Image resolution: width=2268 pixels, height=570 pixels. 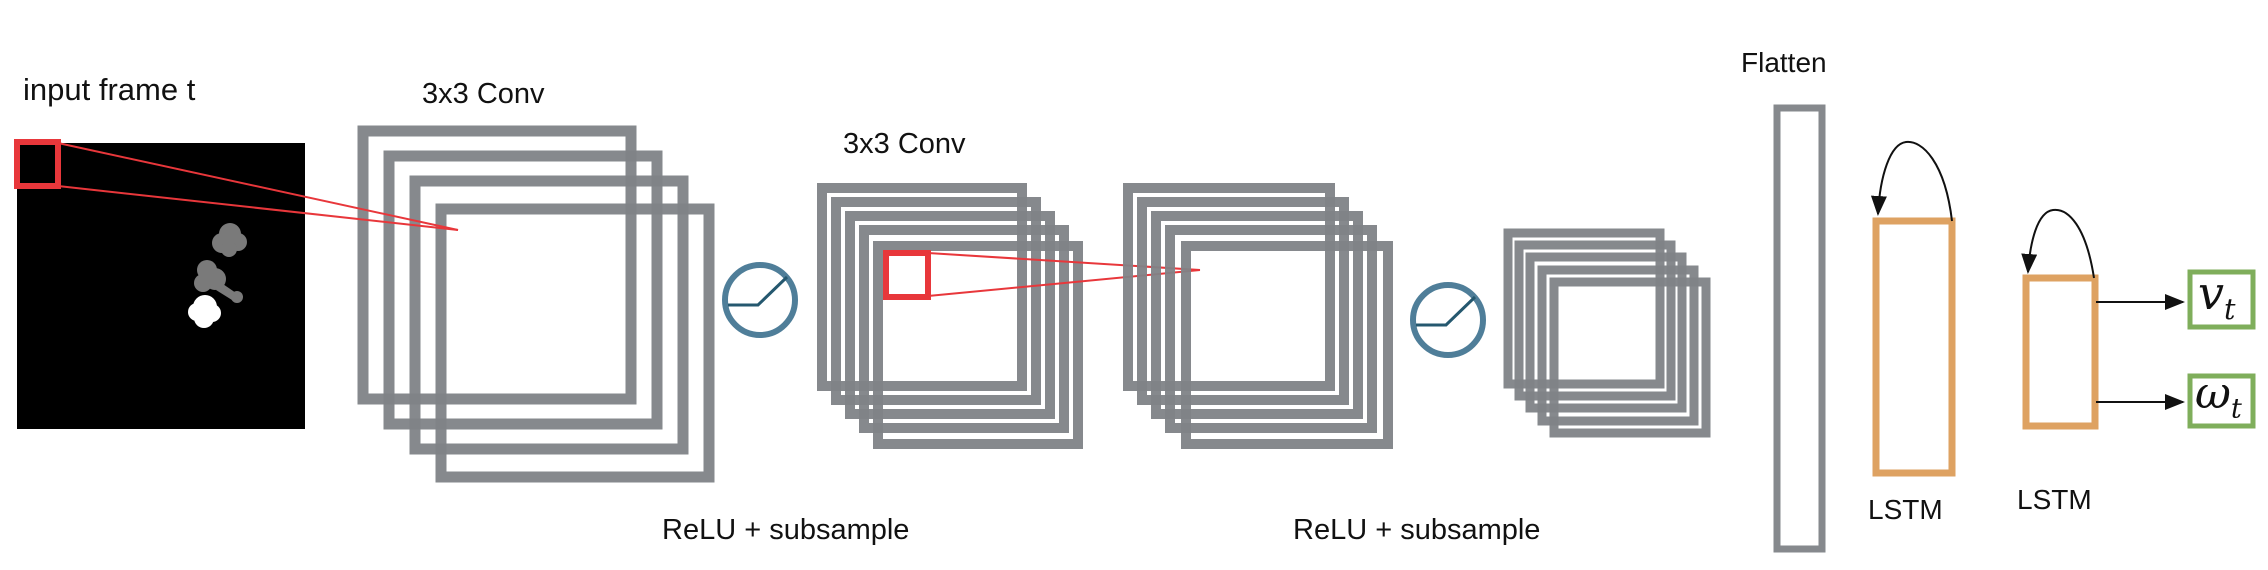 What do you see at coordinates (2054, 499) in the screenshot?
I see `lstm2-label: LSTM` at bounding box center [2054, 499].